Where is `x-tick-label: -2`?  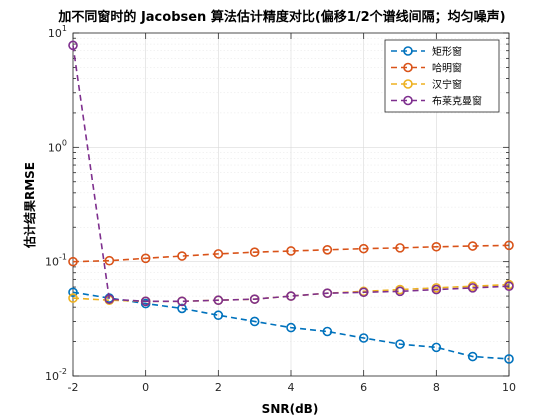
x-tick-label: -2 is located at coordinates (73, 387).